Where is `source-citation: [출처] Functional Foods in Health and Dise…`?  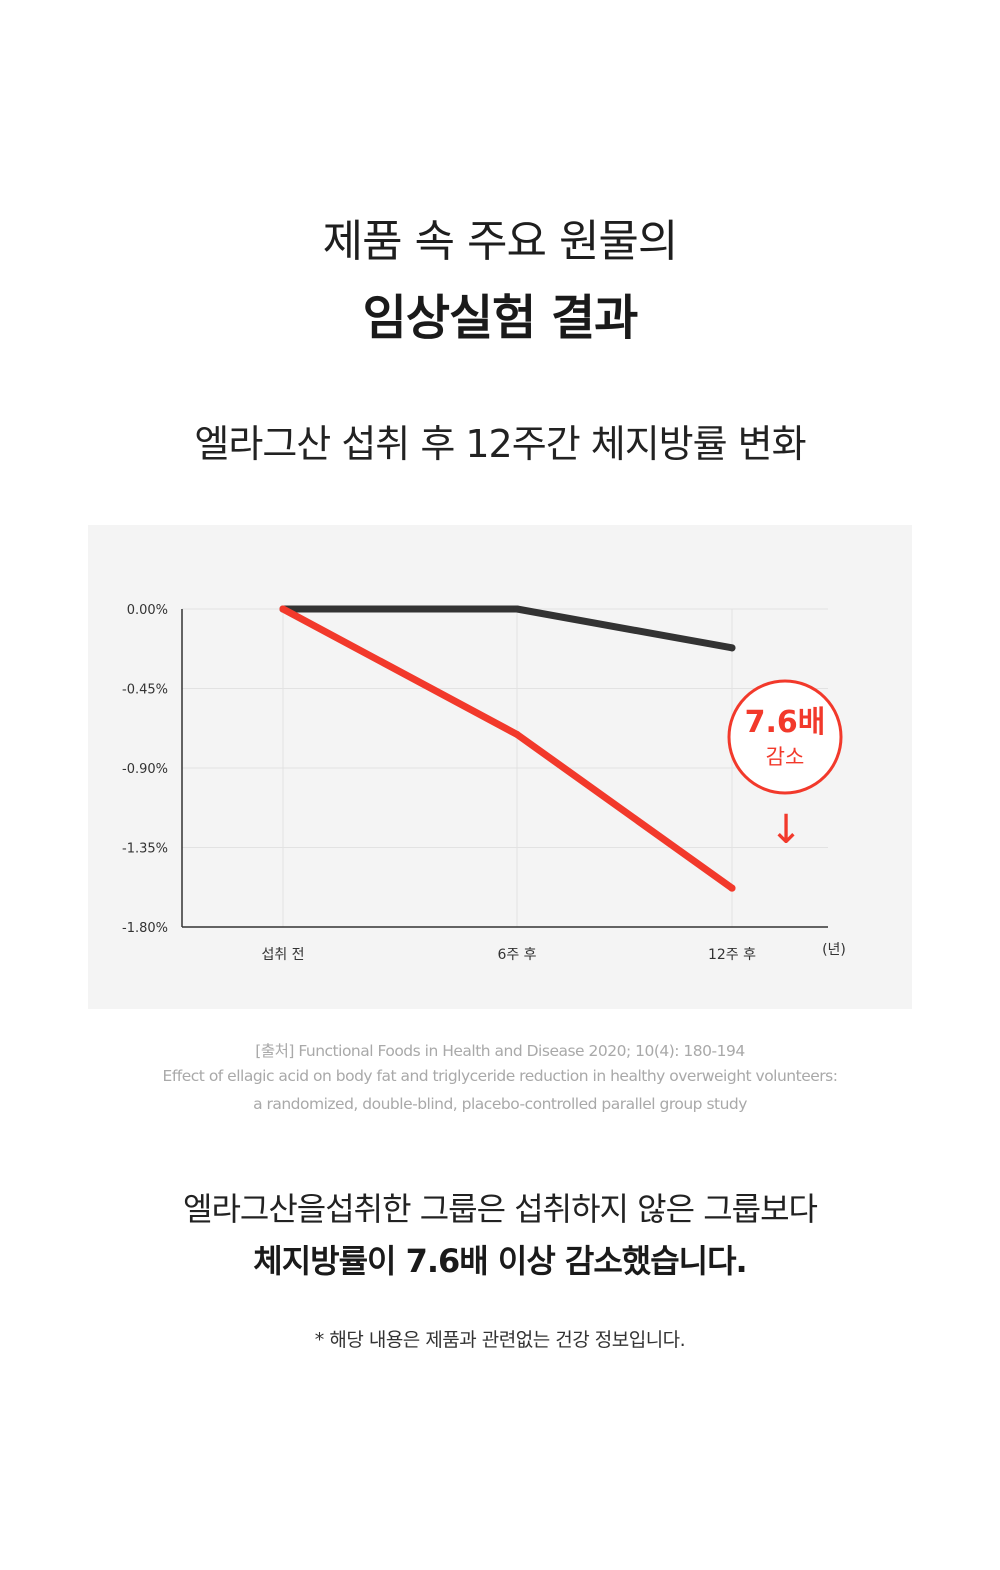 source-citation: [출처] Functional Foods in Health and Dise… is located at coordinates (500, 1051).